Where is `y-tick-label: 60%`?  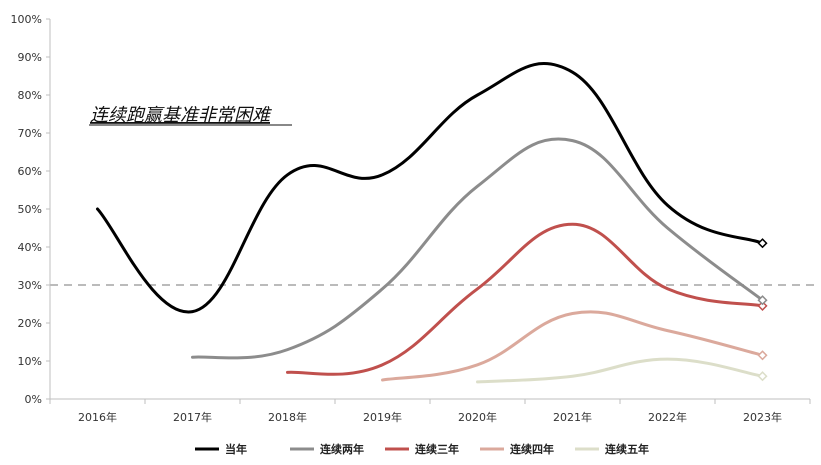
y-tick-label: 60% is located at coordinates (30, 171).